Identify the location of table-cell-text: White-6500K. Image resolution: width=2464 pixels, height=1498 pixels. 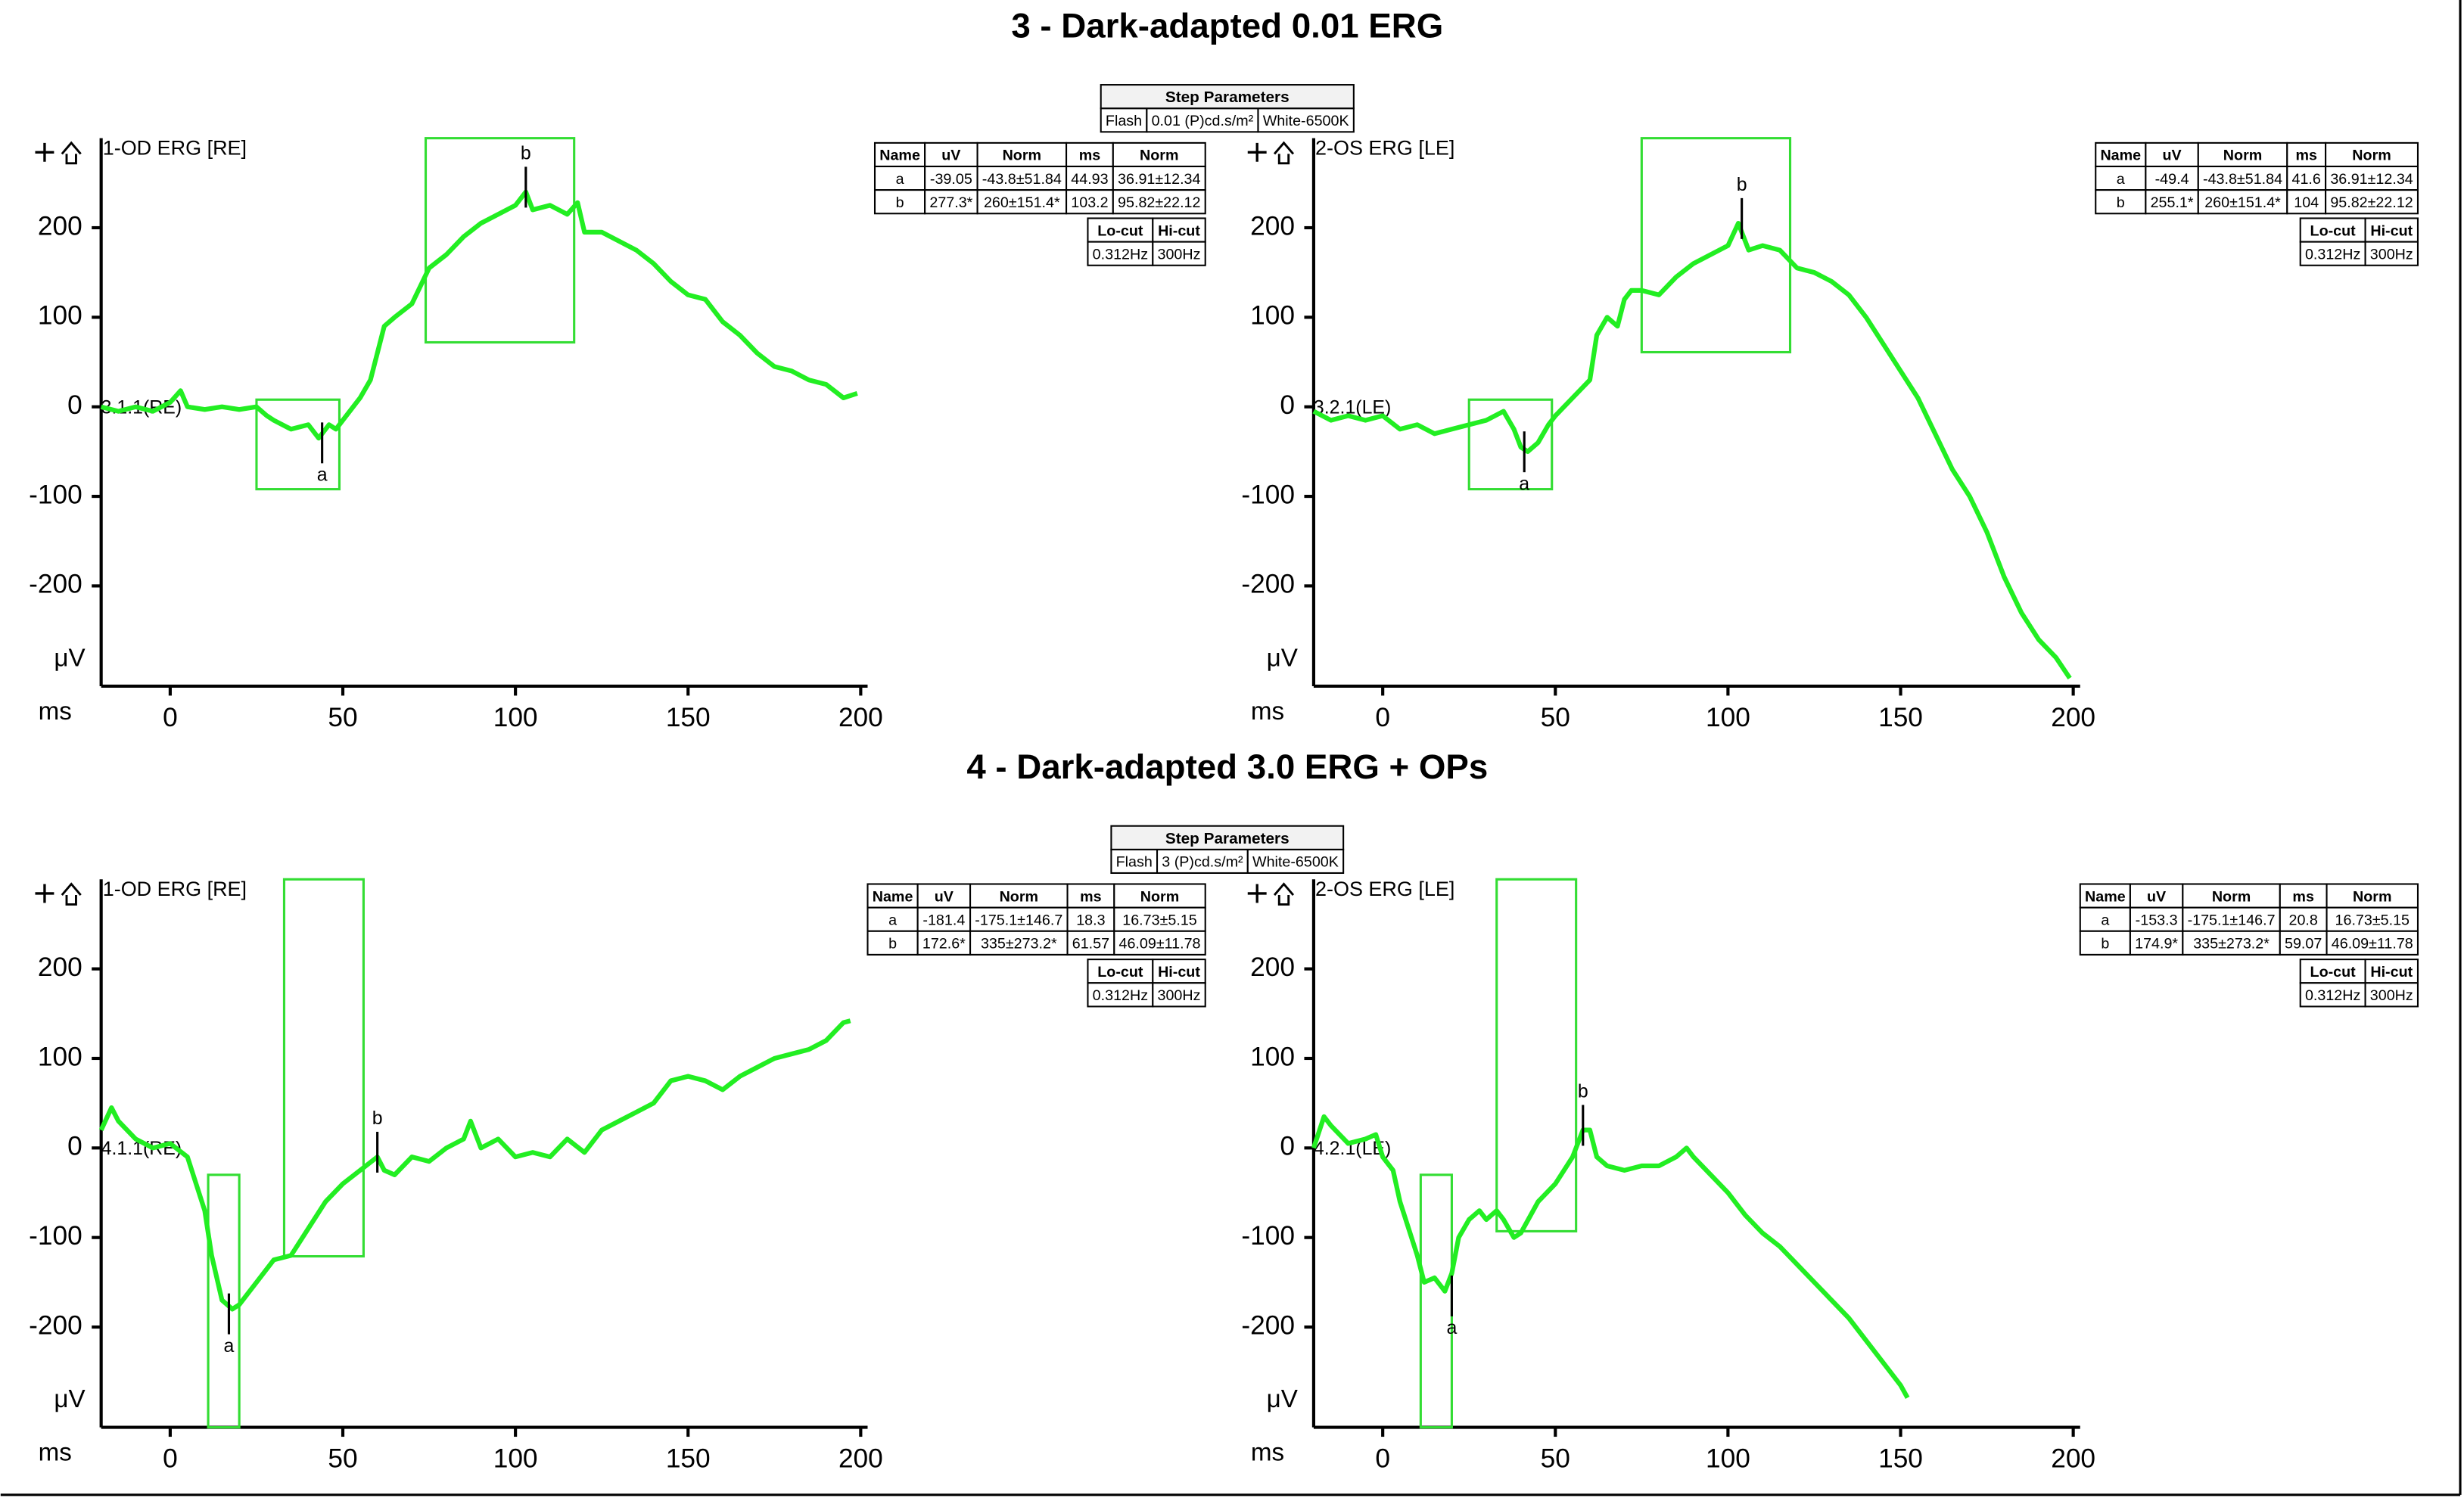
(1295, 862).